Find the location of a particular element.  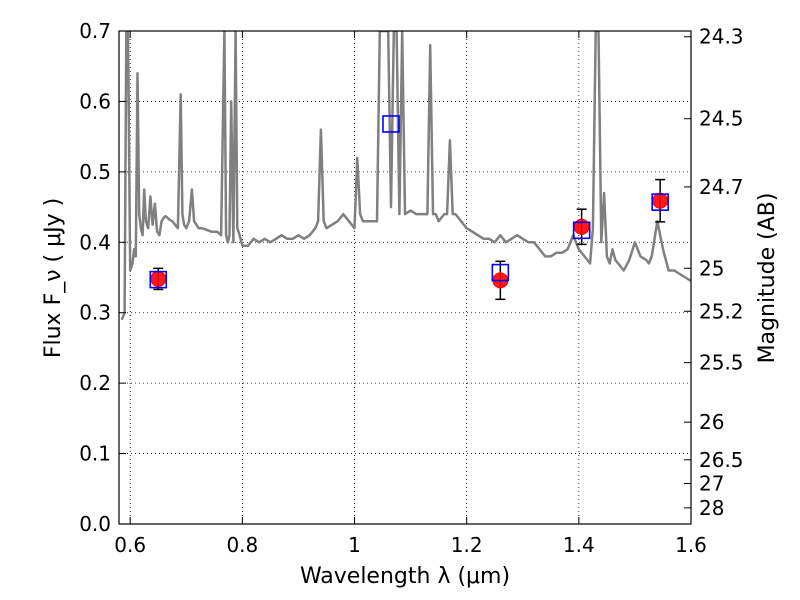

y-axis-title: Flux F_ν ( μJy ) is located at coordinates (53, 278).